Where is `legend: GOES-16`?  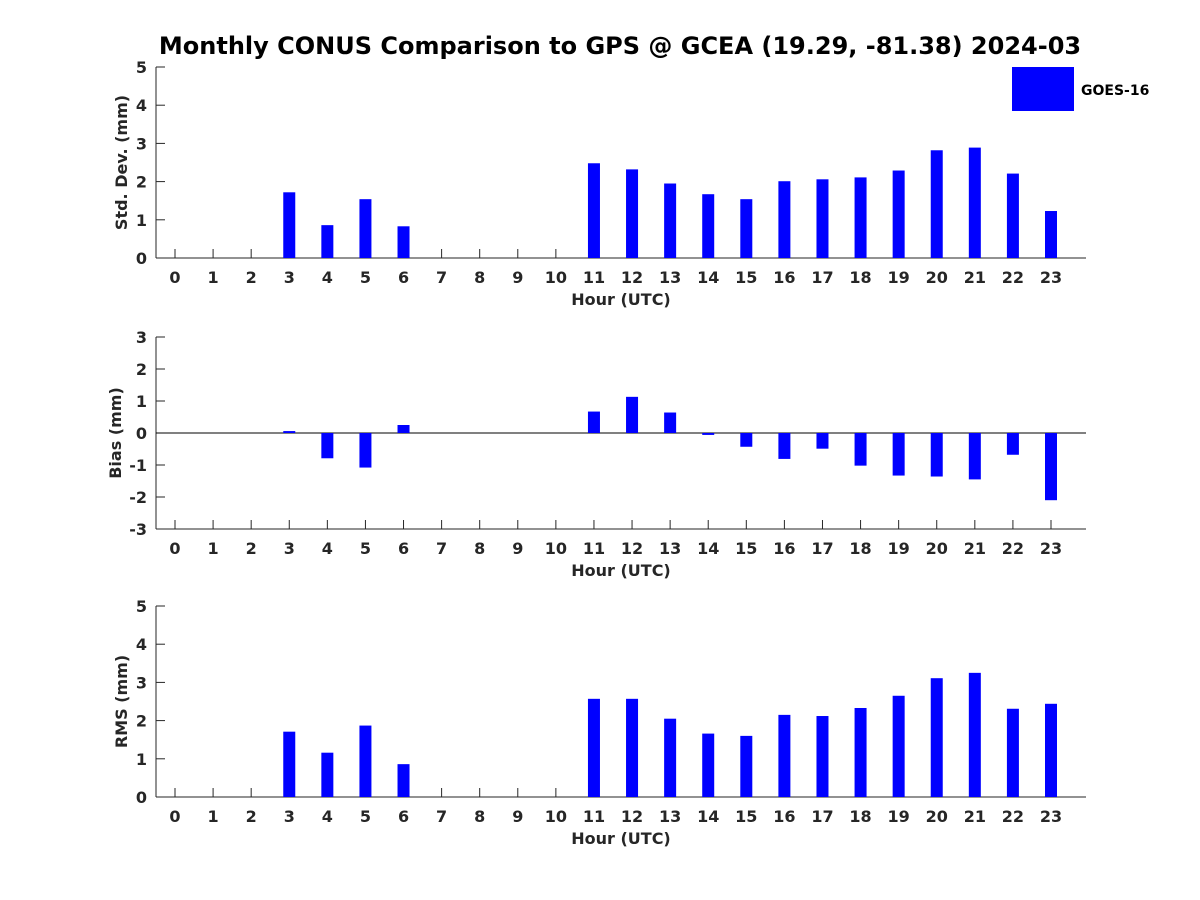
legend: GOES-16 is located at coordinates (1080, 89).